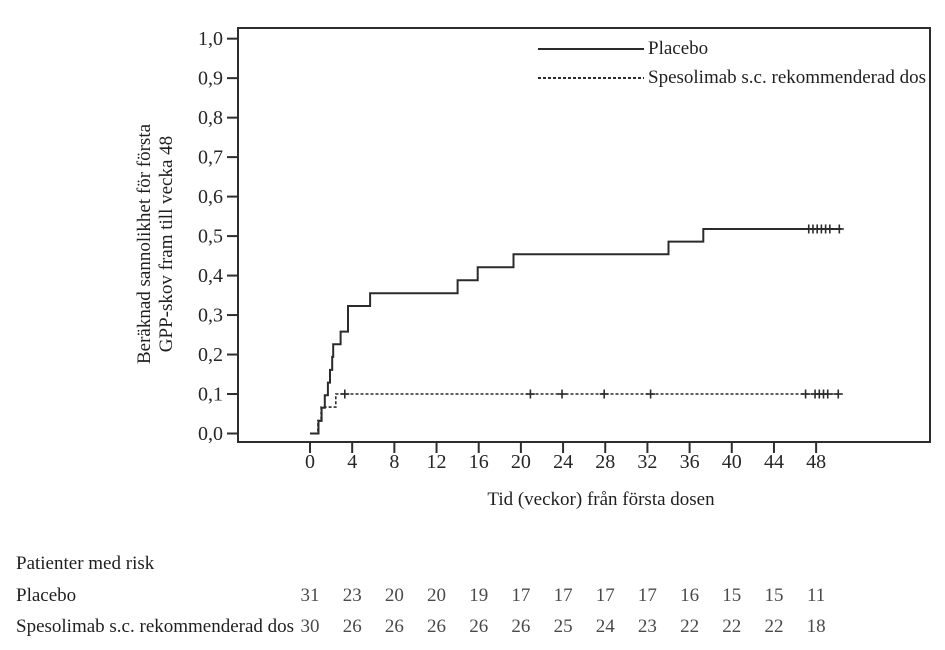 The height and width of the screenshot is (650, 945). I want to click on x-tick-label: 0, so click(310, 462).